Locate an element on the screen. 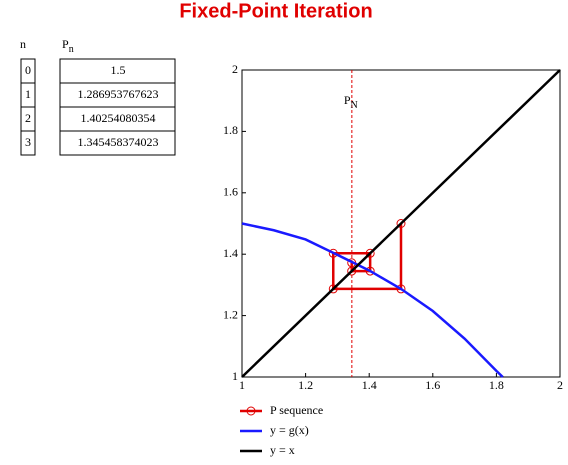 Image resolution: width=568 pixels, height=465 pixels. n-header: n is located at coordinates (23, 44).